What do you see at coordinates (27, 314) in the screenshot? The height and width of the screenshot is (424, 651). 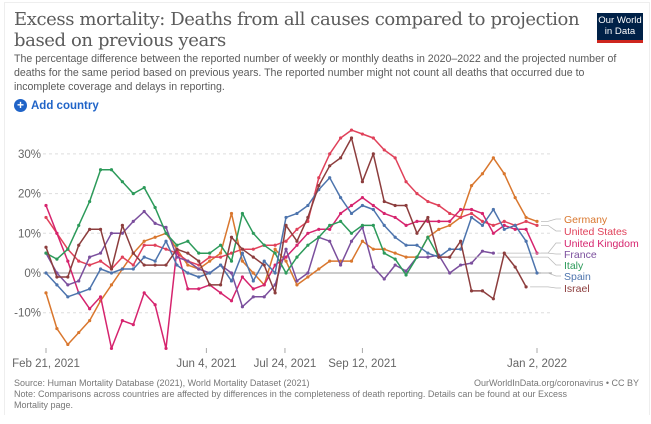 I see `y-tick-label: -10%` at bounding box center [27, 314].